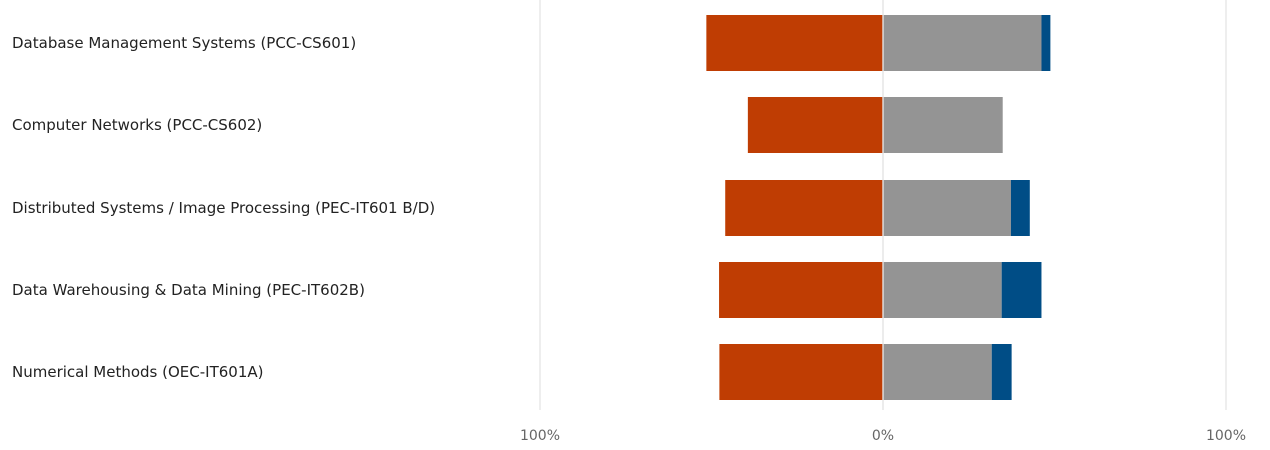 The image size is (1270, 450). Describe the element at coordinates (540, 436) in the screenshot. I see `x-tick-label-1: 100%` at that location.